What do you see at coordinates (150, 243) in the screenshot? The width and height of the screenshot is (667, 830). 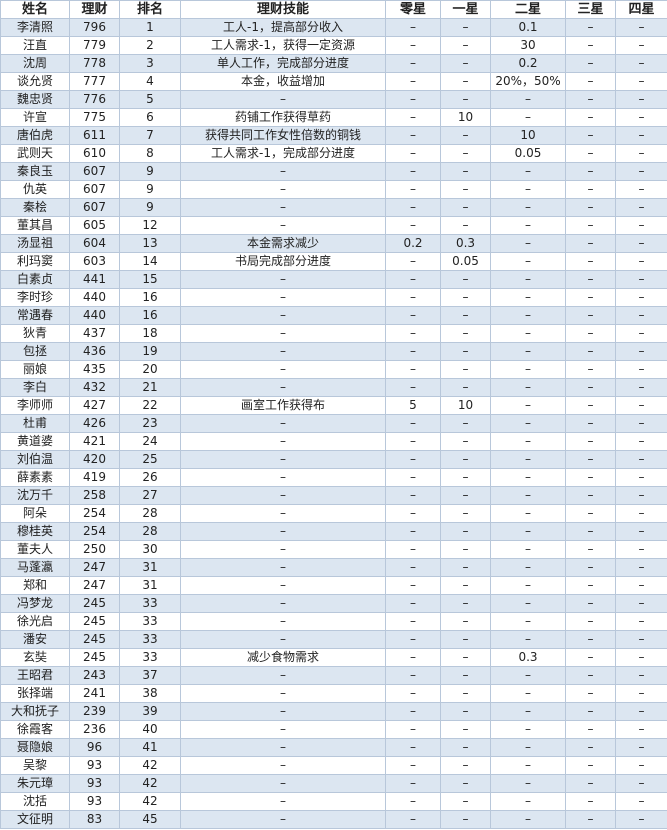 I see `table-cell: 13` at bounding box center [150, 243].